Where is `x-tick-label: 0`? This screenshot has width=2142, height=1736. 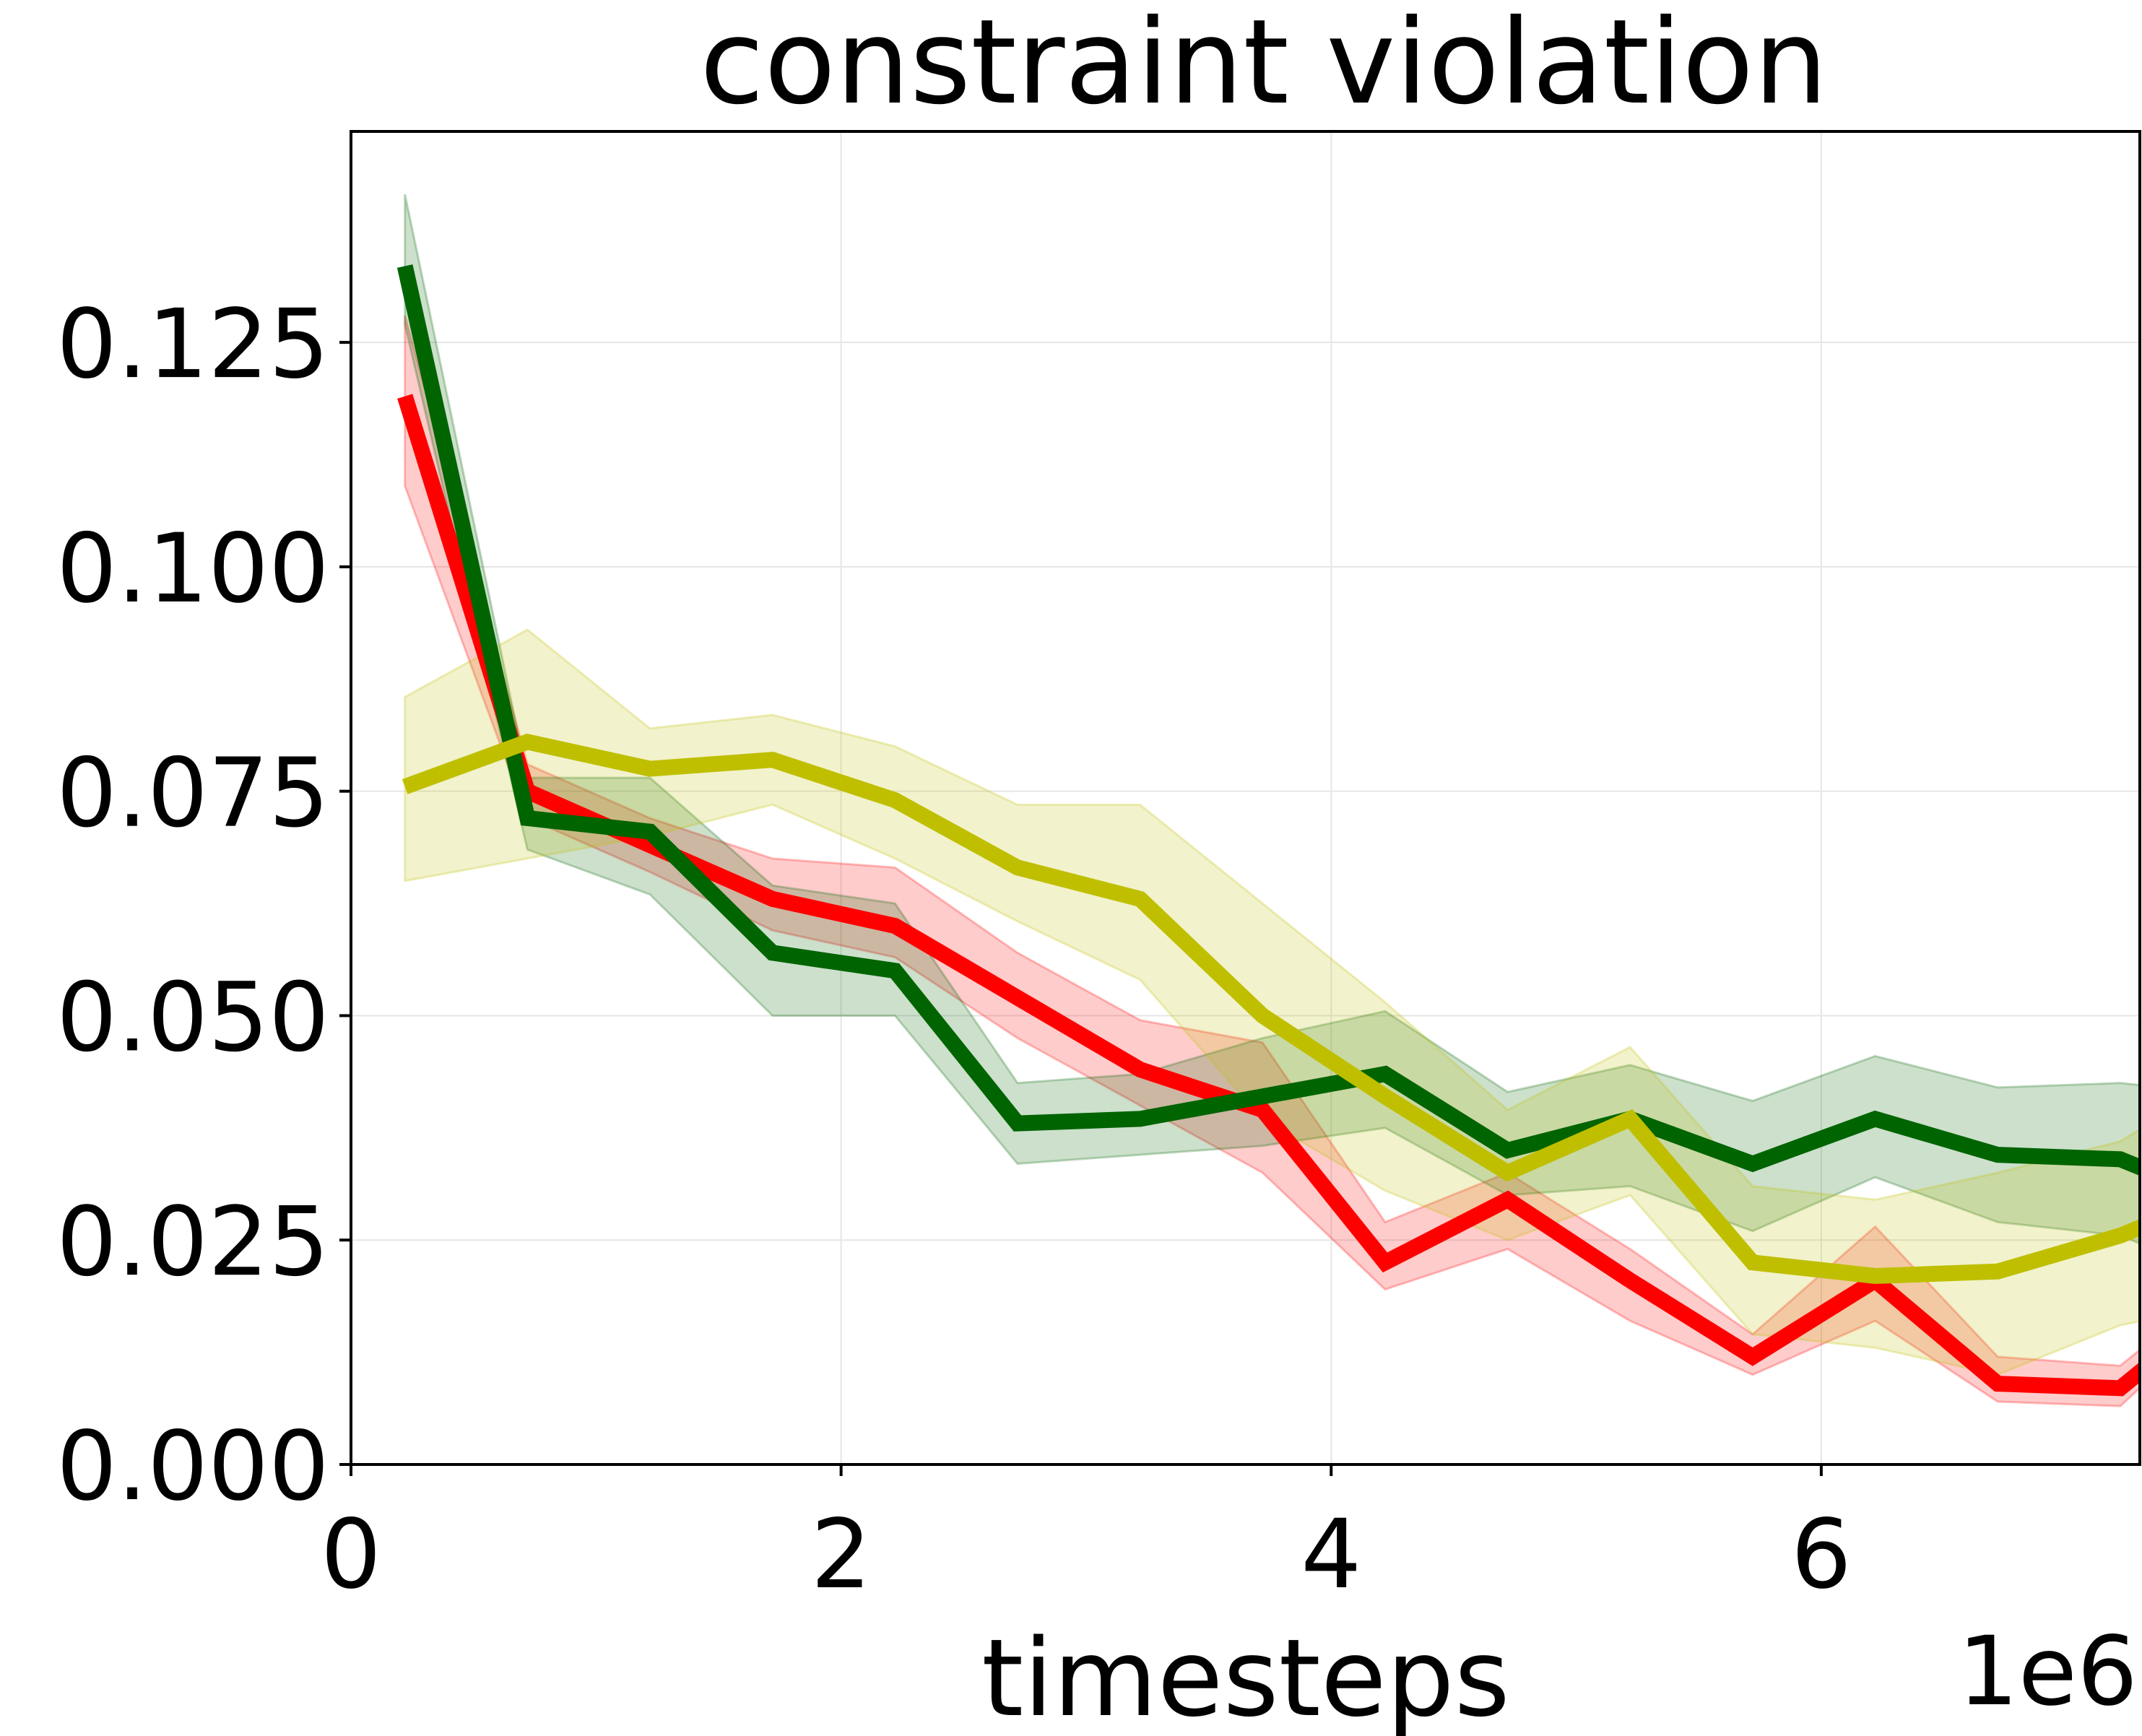 x-tick-label: 0 is located at coordinates (351, 1554).